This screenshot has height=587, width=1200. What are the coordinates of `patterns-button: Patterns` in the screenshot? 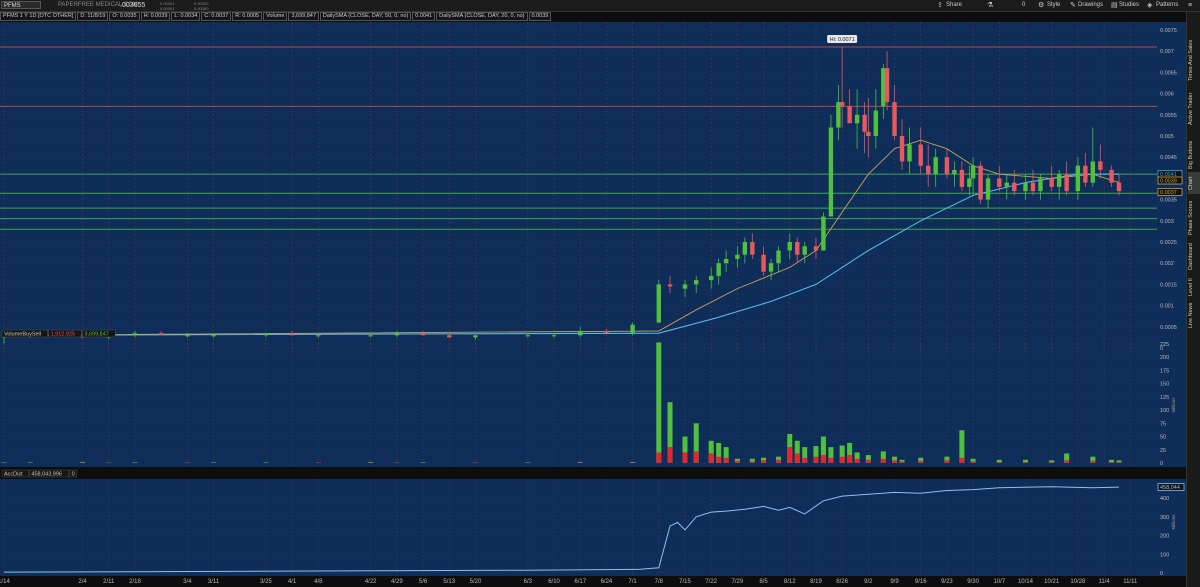 It's located at (1167, 5).